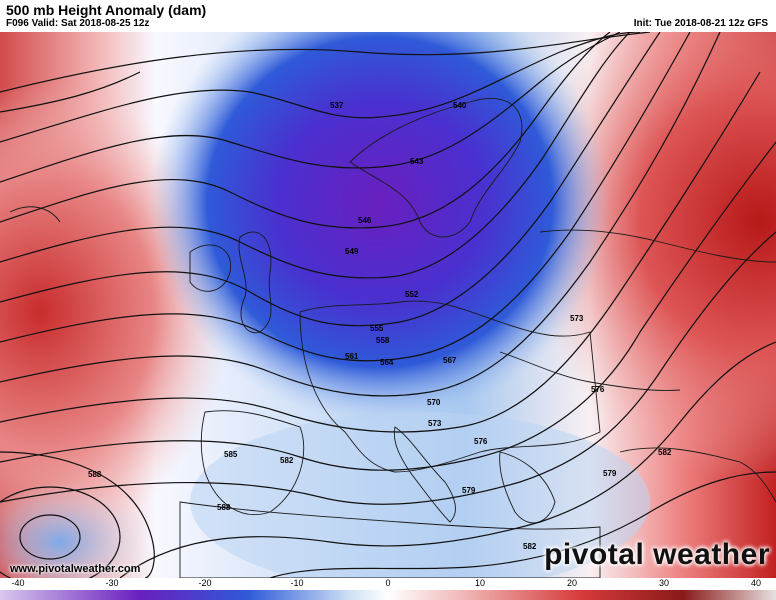 The width and height of the screenshot is (776, 600). I want to click on colorbar-tick: -10, so click(297, 583).